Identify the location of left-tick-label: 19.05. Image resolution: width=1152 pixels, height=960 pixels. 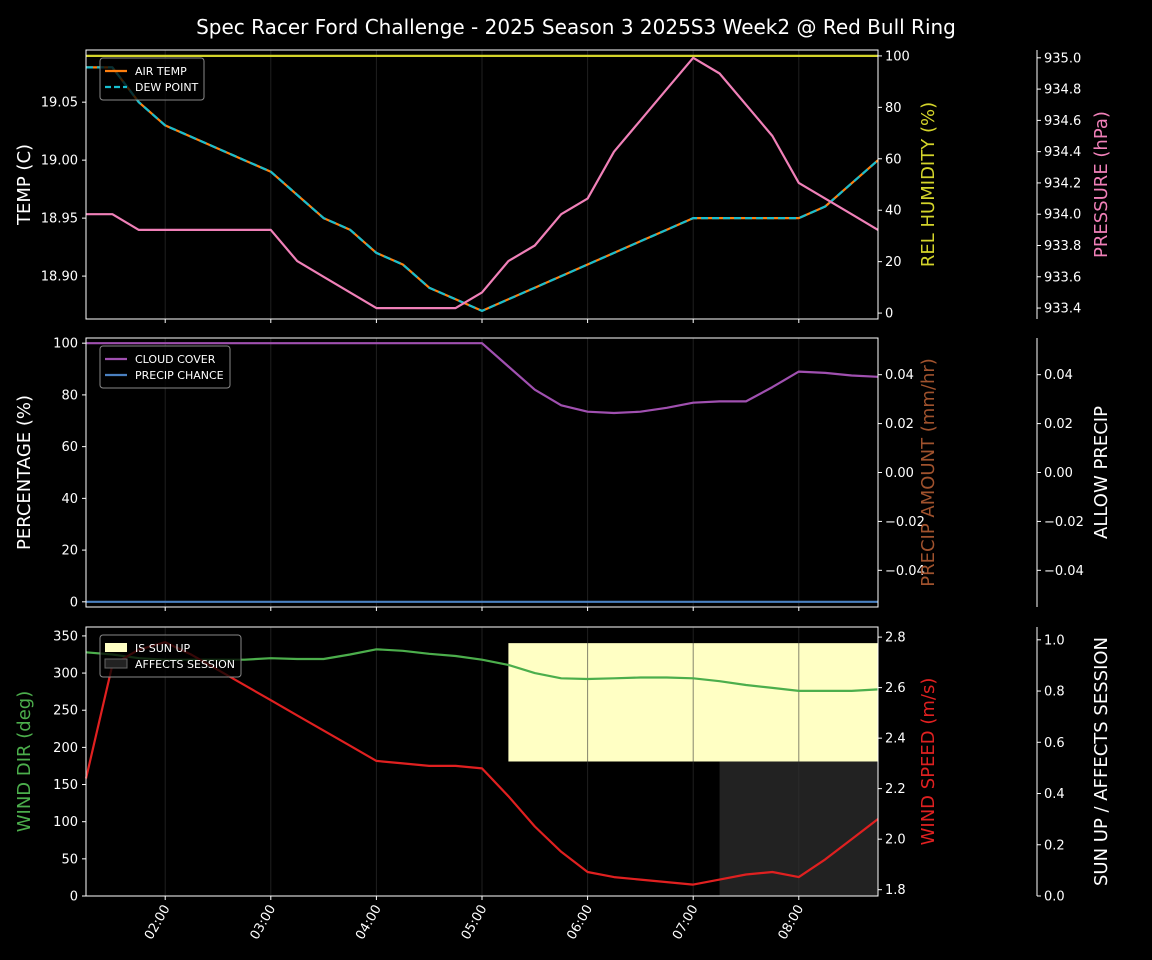
(59, 103).